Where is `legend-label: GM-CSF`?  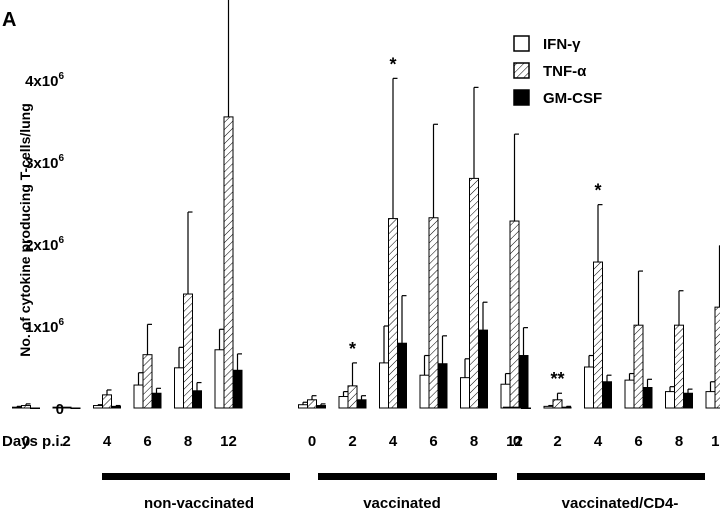
legend-label: GM-CSF is located at coordinates (572, 98).